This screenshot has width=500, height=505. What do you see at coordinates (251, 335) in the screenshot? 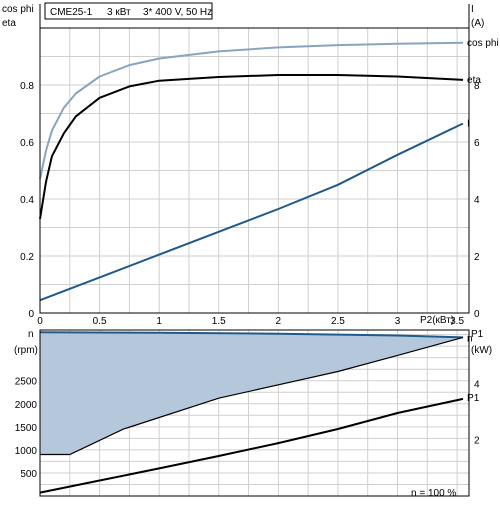
I see `series-line-n-max` at bounding box center [251, 335].